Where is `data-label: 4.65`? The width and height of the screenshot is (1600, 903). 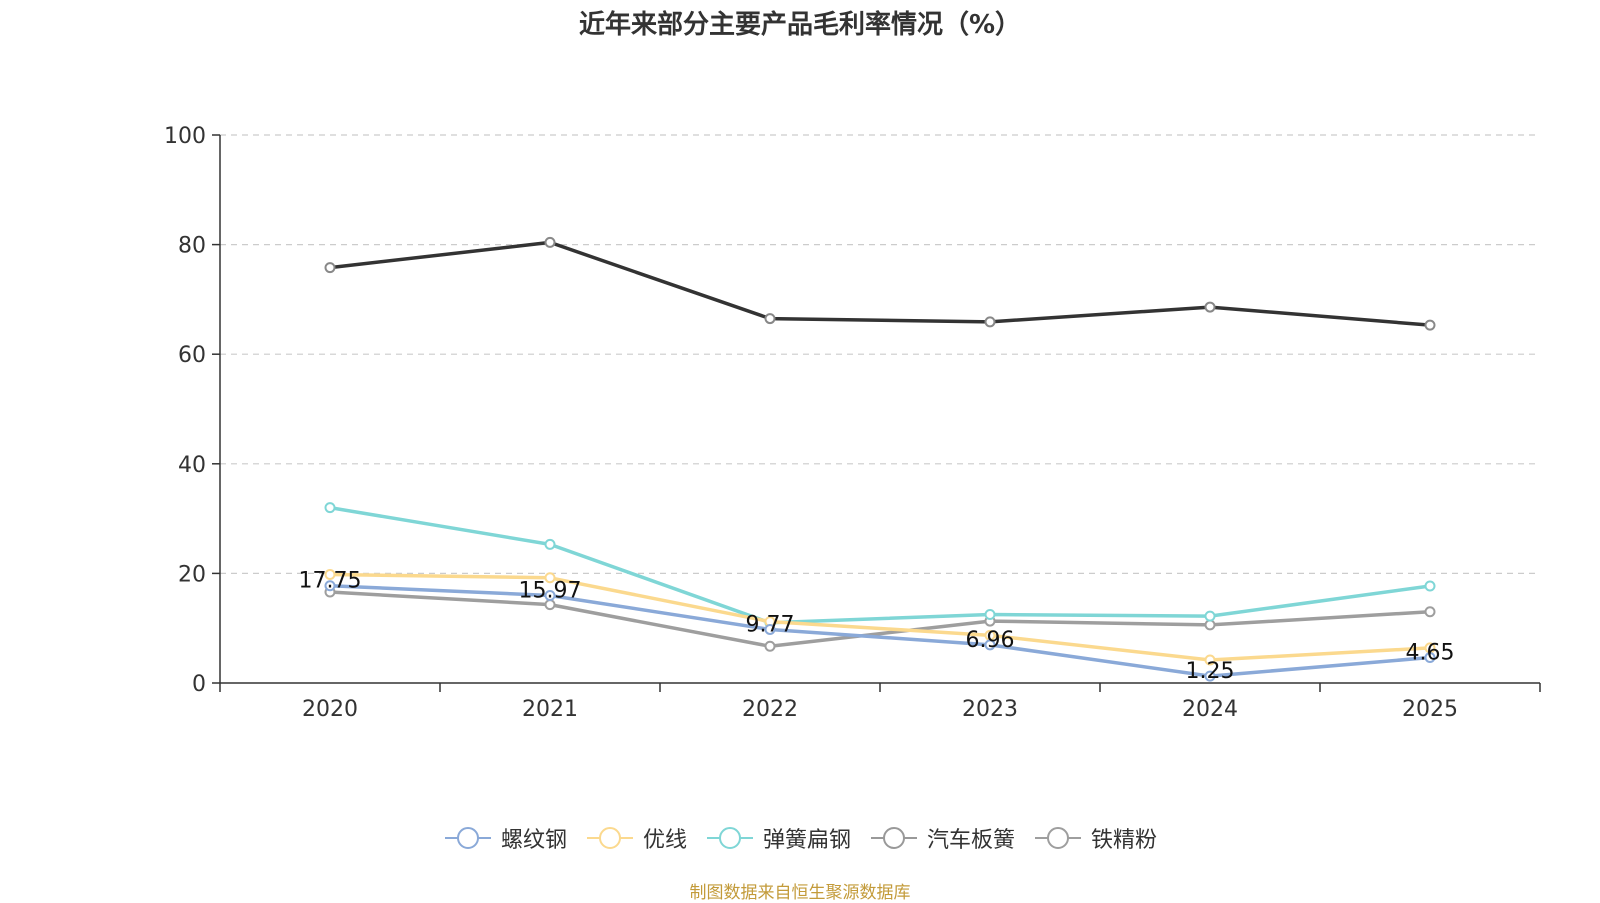 data-label: 4.65 is located at coordinates (1430, 653).